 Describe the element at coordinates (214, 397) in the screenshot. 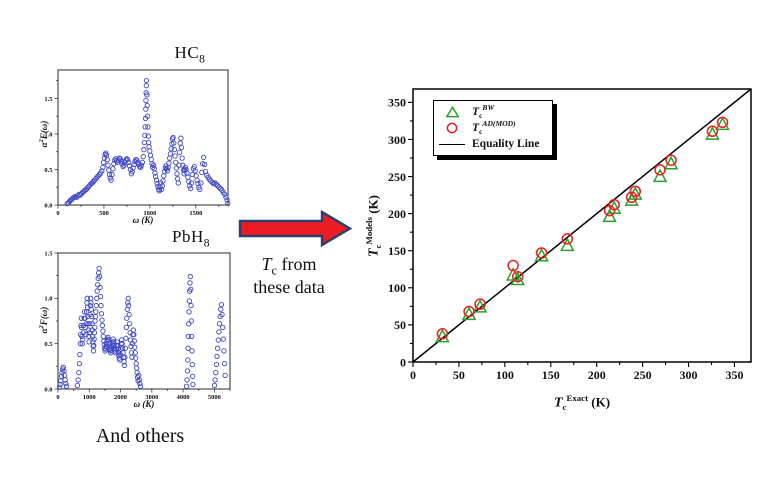

I see `svg-text: 5000` at that location.